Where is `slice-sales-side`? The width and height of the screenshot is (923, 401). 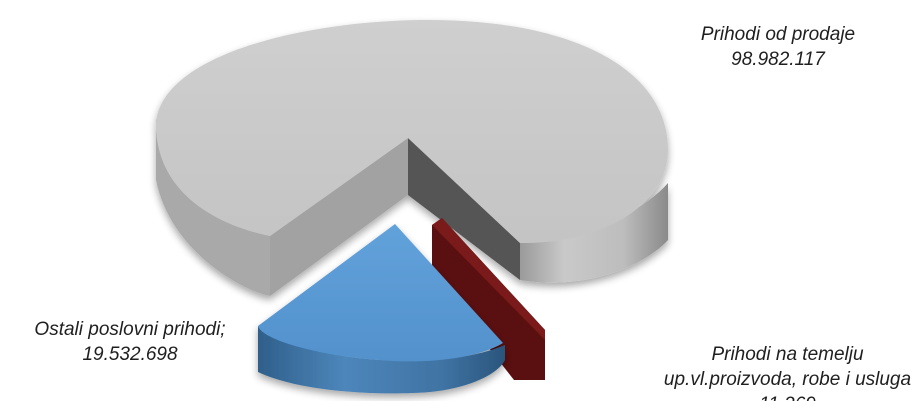
slice-sales-side is located at coordinates (213, 207).